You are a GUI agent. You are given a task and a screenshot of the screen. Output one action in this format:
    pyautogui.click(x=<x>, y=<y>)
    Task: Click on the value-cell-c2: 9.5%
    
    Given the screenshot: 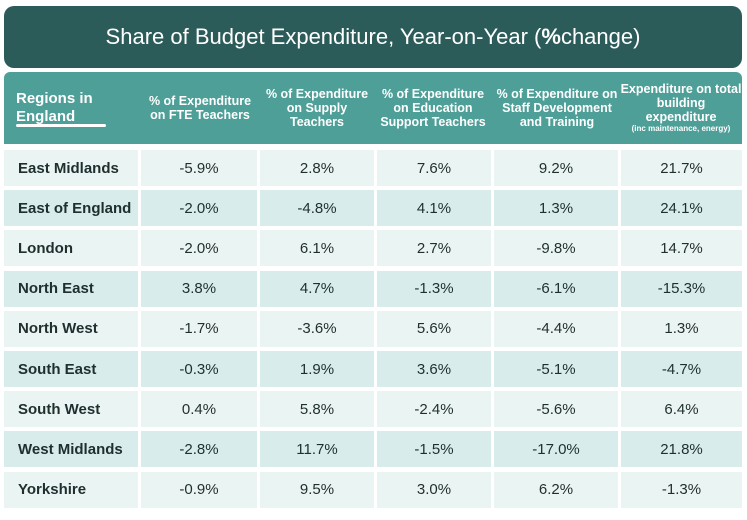 What is the action you would take?
    pyautogui.click(x=317, y=489)
    